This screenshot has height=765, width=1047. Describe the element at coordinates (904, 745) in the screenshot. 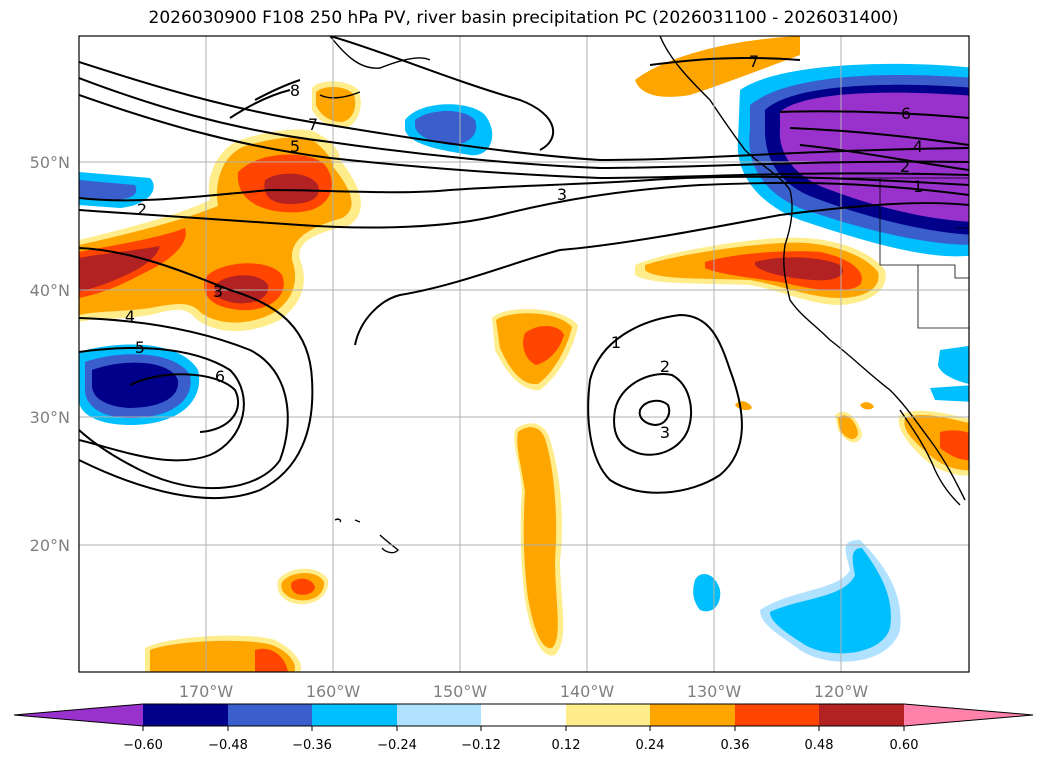

I see `colorbar-tick-label: 0.60` at that location.